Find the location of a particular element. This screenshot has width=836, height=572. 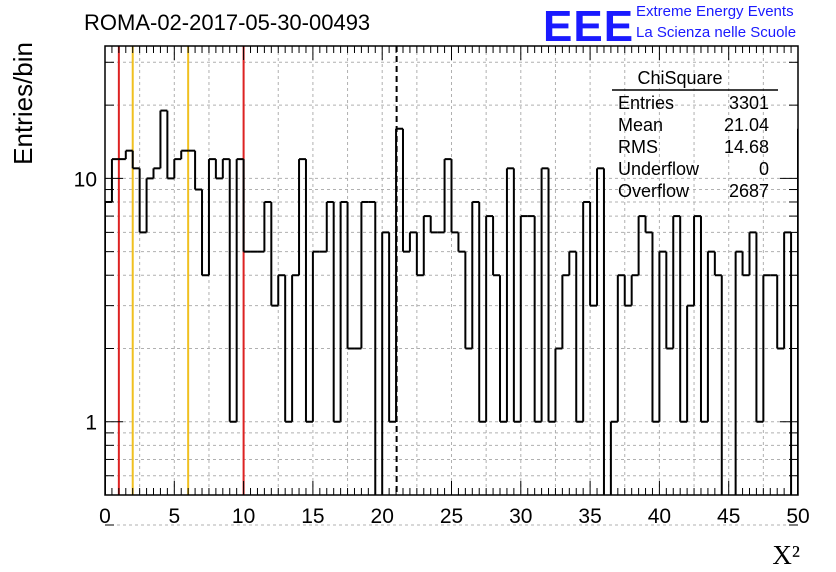

stats-value: 2687 is located at coordinates (749, 191).